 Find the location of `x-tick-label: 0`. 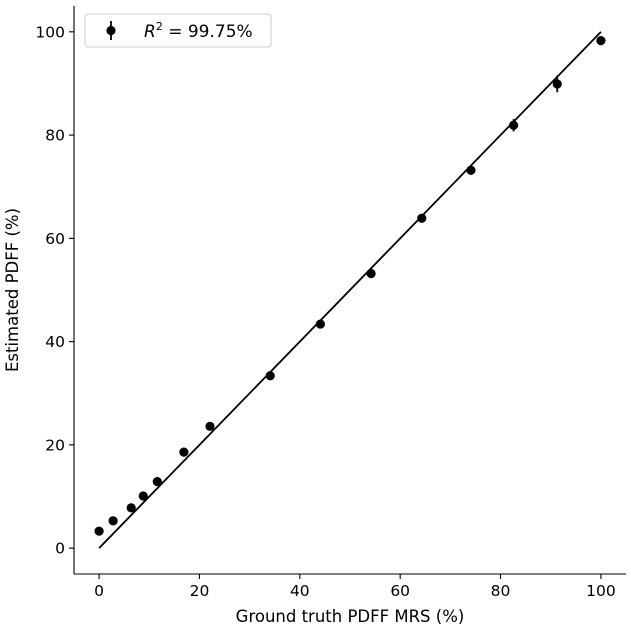

x-tick-label: 0 is located at coordinates (99, 591).